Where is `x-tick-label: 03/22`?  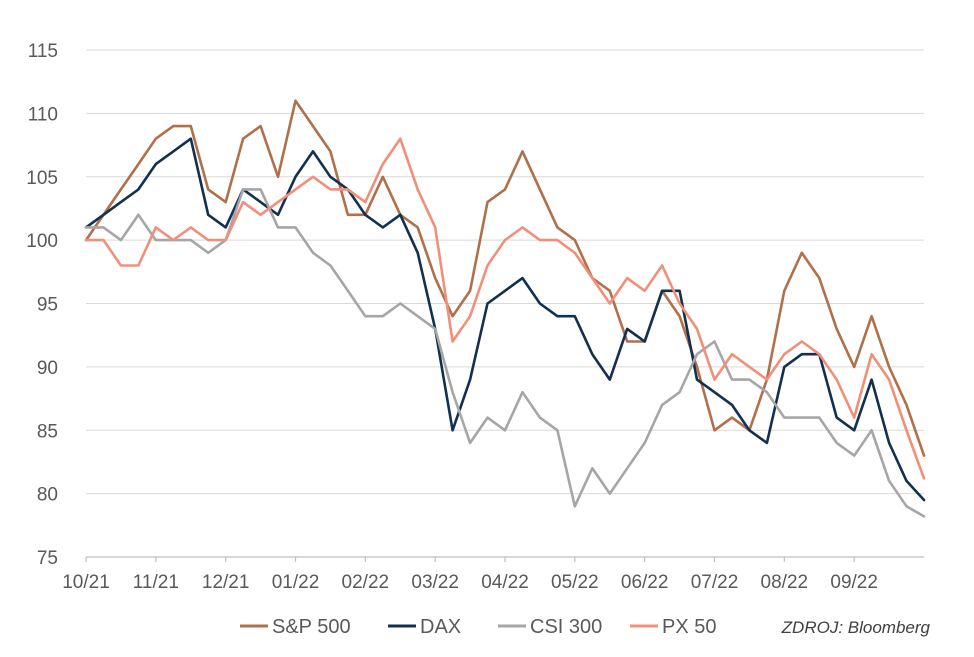 x-tick-label: 03/22 is located at coordinates (435, 582).